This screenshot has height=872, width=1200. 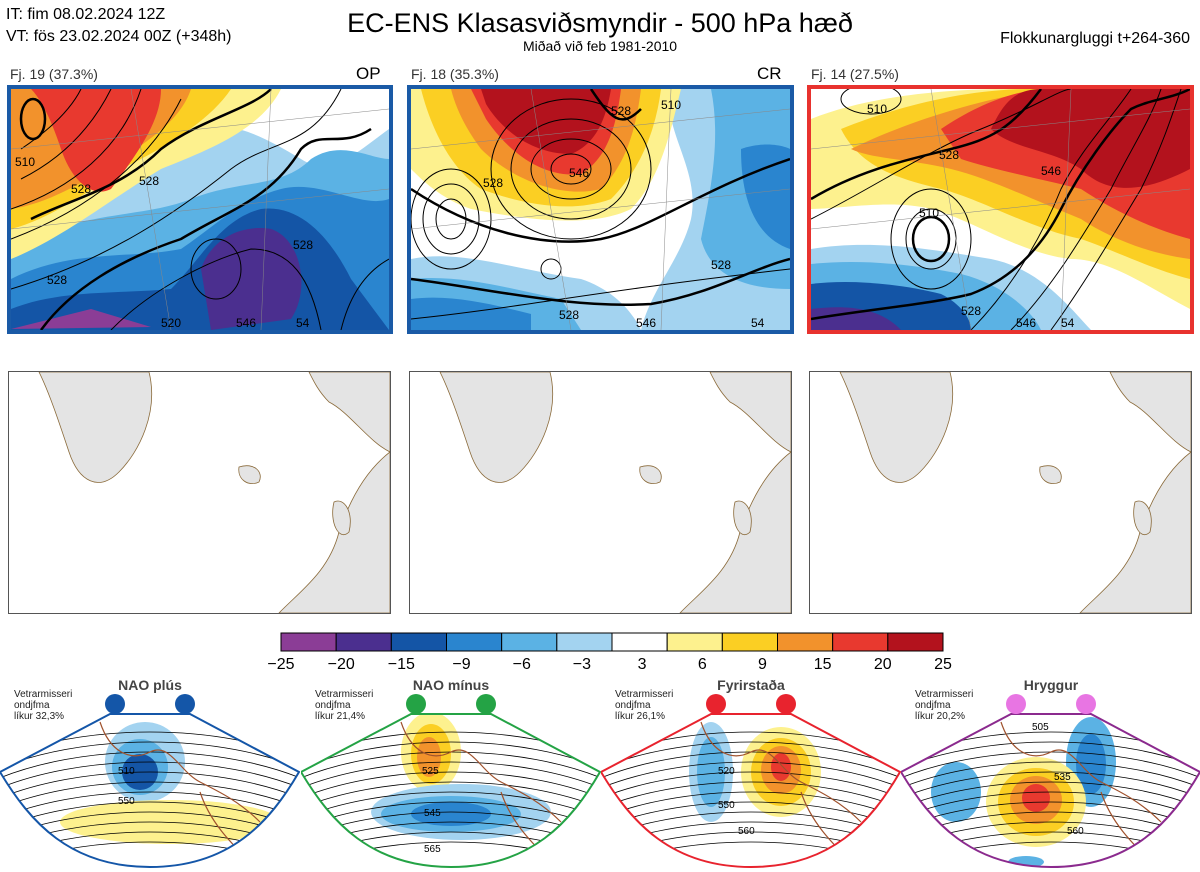 I want to click on colorbar-tick-label: −20, so click(x=341, y=664).